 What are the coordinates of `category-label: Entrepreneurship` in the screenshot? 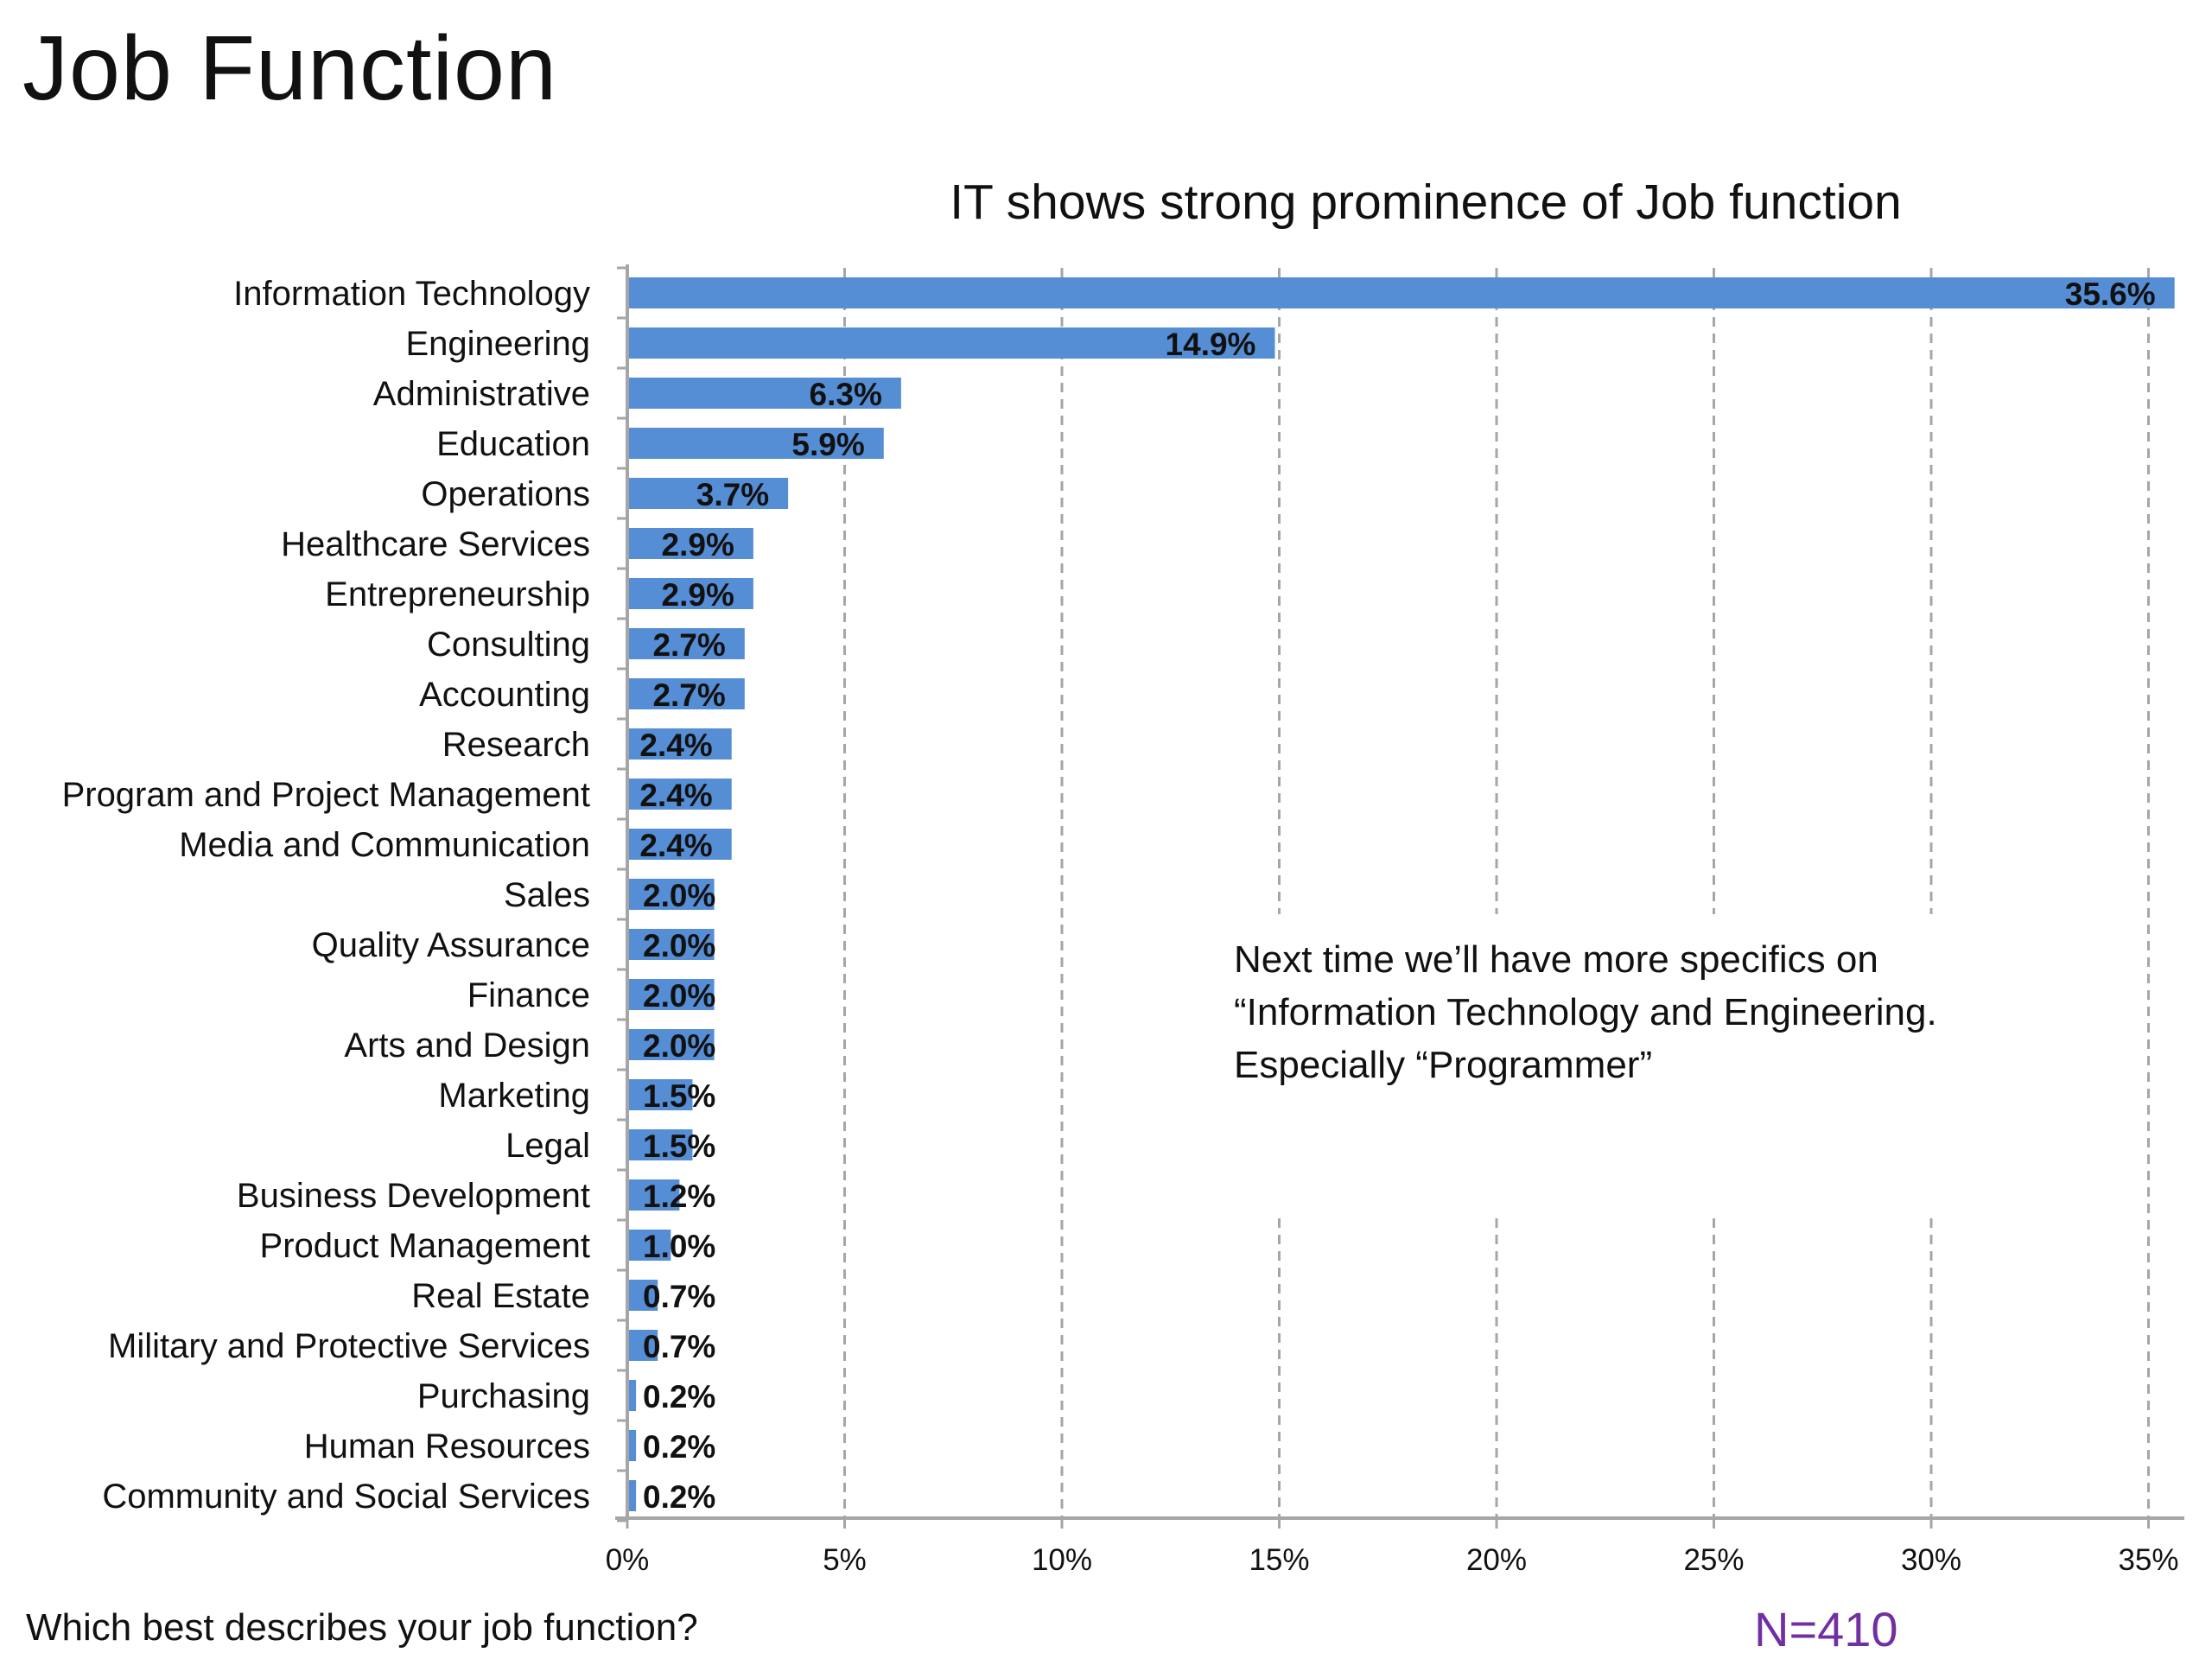 It's located at (457, 594).